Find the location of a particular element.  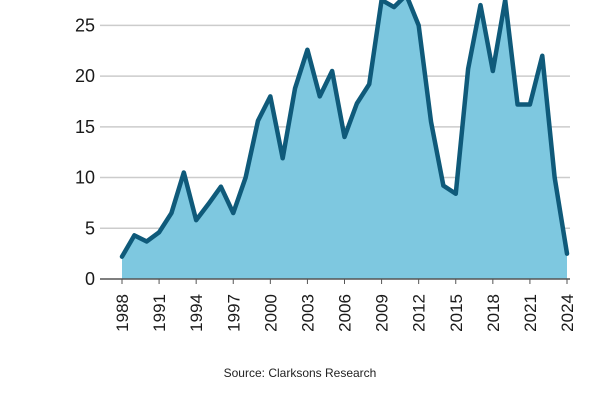

y-tick-label: 15 is located at coordinates (85, 127).